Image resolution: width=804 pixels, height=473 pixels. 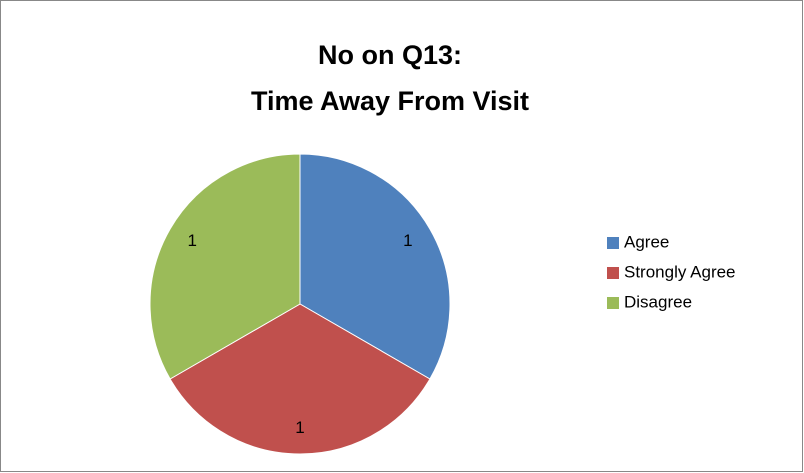 I want to click on legend-label: Strongly Agree, so click(x=680, y=271).